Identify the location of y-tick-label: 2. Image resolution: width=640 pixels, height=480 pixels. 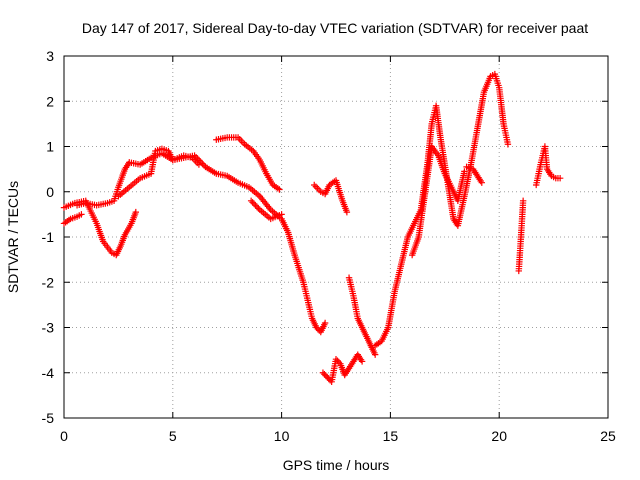
(50, 101).